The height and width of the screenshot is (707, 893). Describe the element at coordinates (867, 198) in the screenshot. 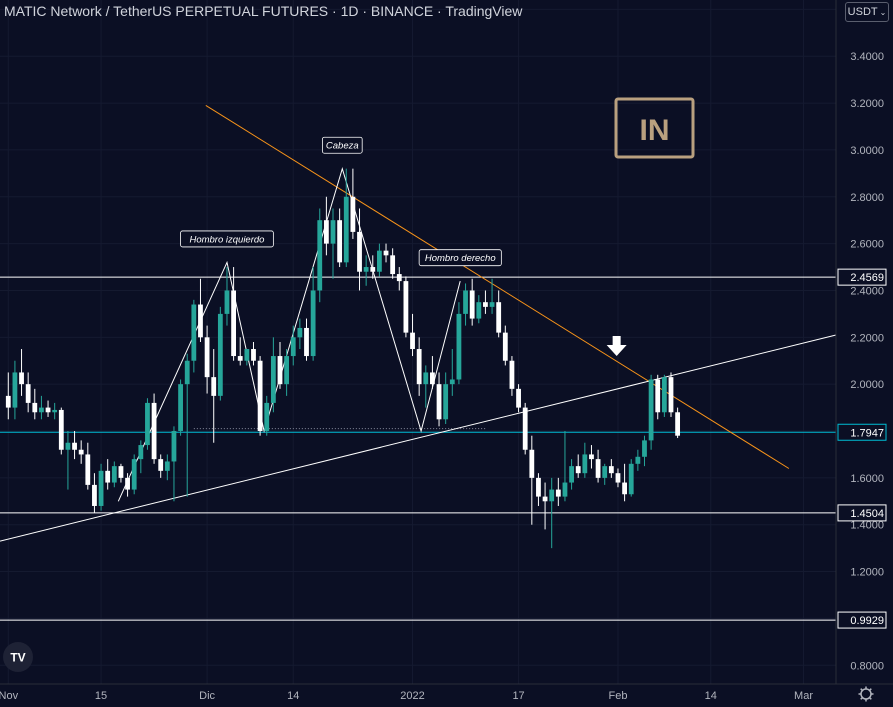

I see `y-tick-label: 2.8000` at that location.